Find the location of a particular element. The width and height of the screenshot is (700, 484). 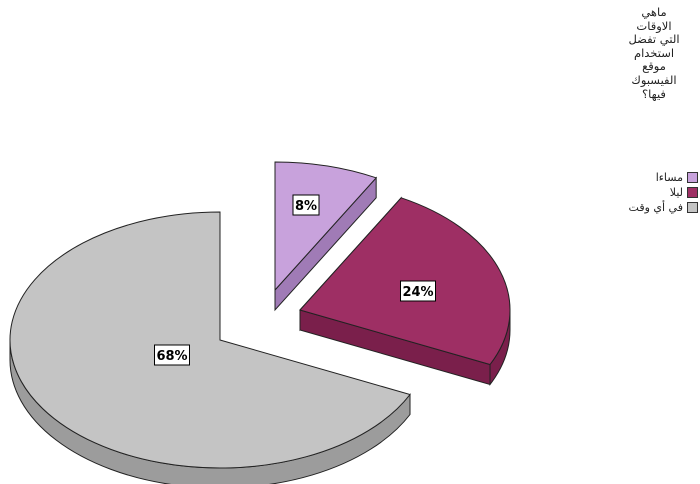

legend-item: مساءا is located at coordinates (652, 177).